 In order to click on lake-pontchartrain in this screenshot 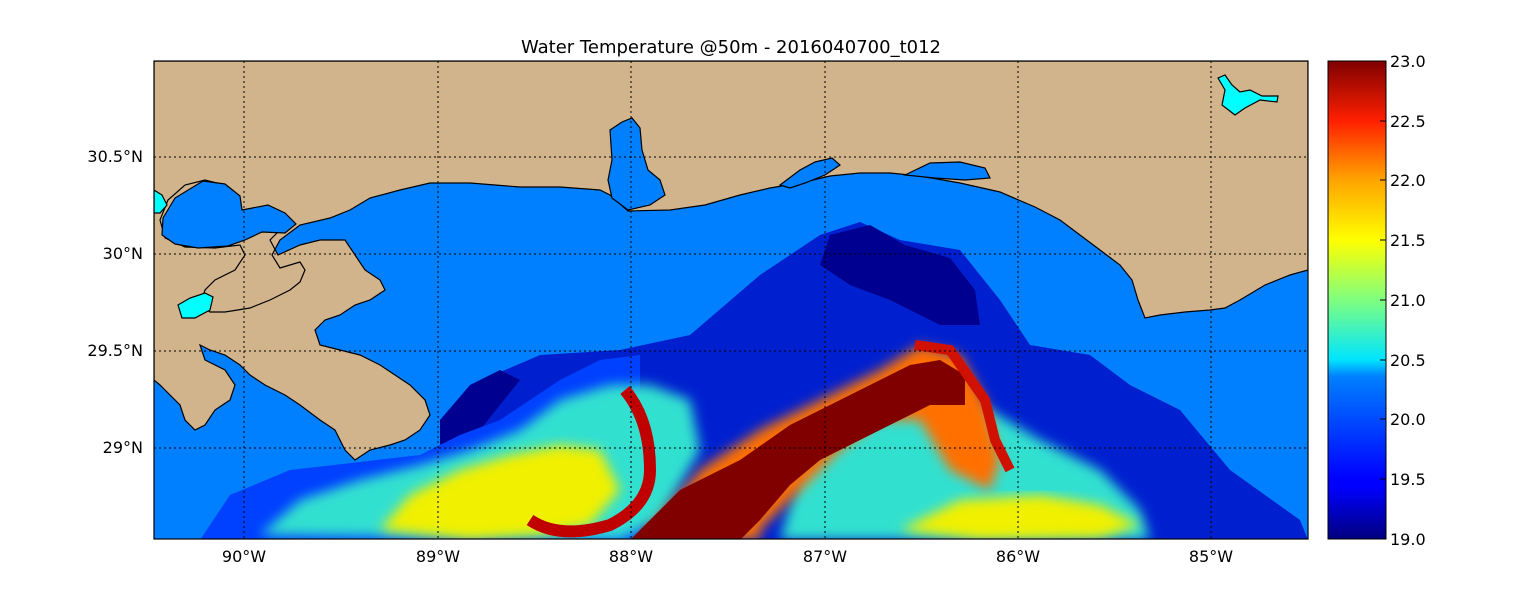, I will do `click(229, 214)`.